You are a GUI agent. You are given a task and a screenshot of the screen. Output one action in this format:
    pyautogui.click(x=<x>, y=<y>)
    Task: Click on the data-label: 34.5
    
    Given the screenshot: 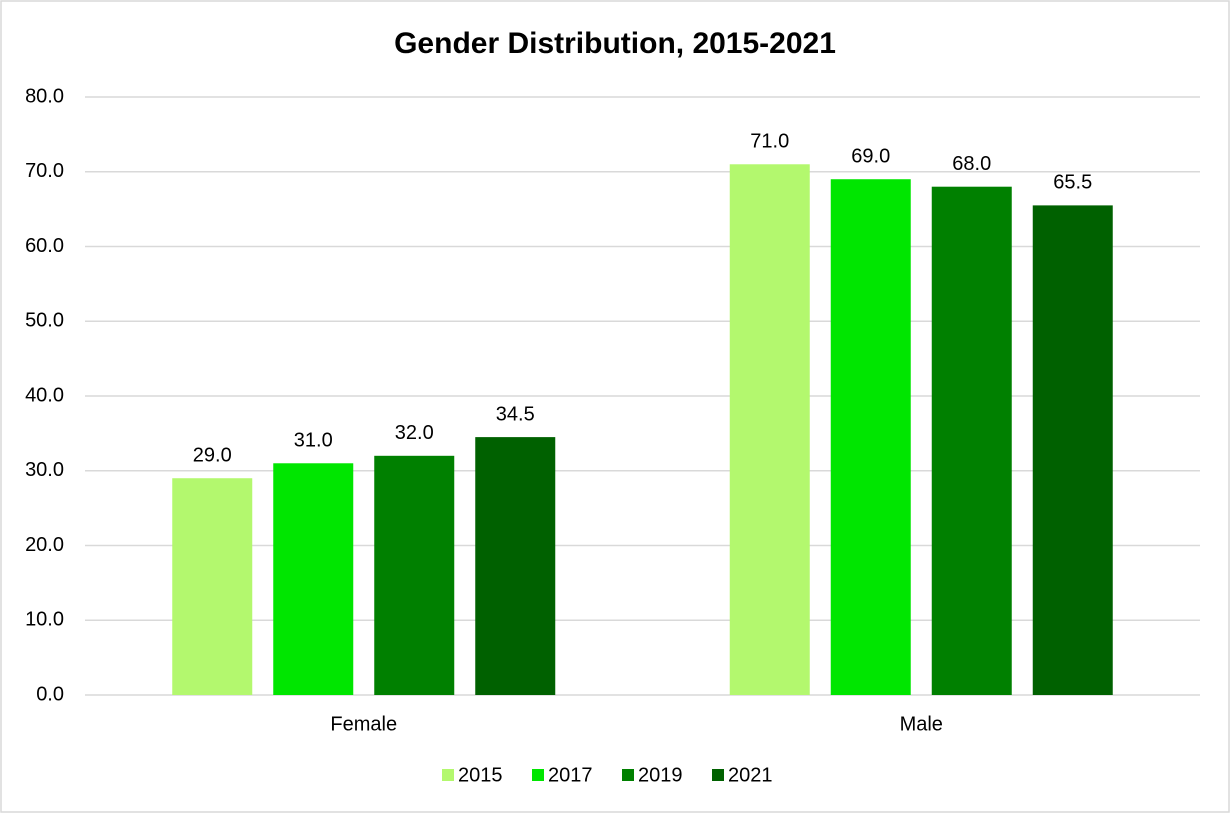 What is the action you would take?
    pyautogui.click(x=515, y=414)
    